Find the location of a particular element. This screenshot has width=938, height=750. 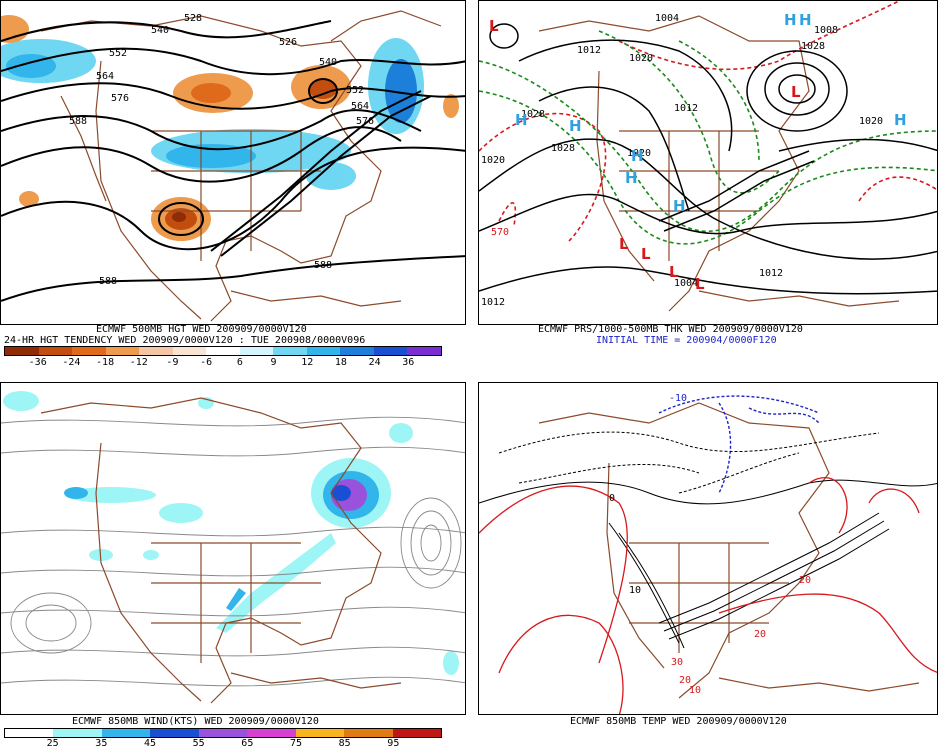

colorbar-height-tendency is located at coordinates (223, 351).